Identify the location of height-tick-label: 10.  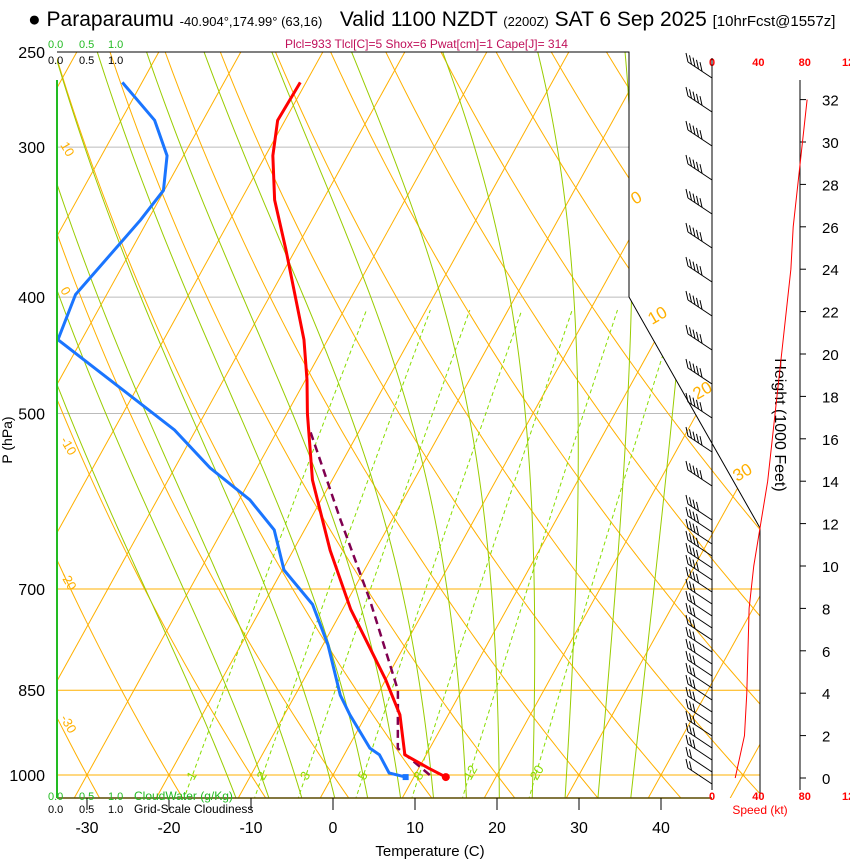
(830, 567).